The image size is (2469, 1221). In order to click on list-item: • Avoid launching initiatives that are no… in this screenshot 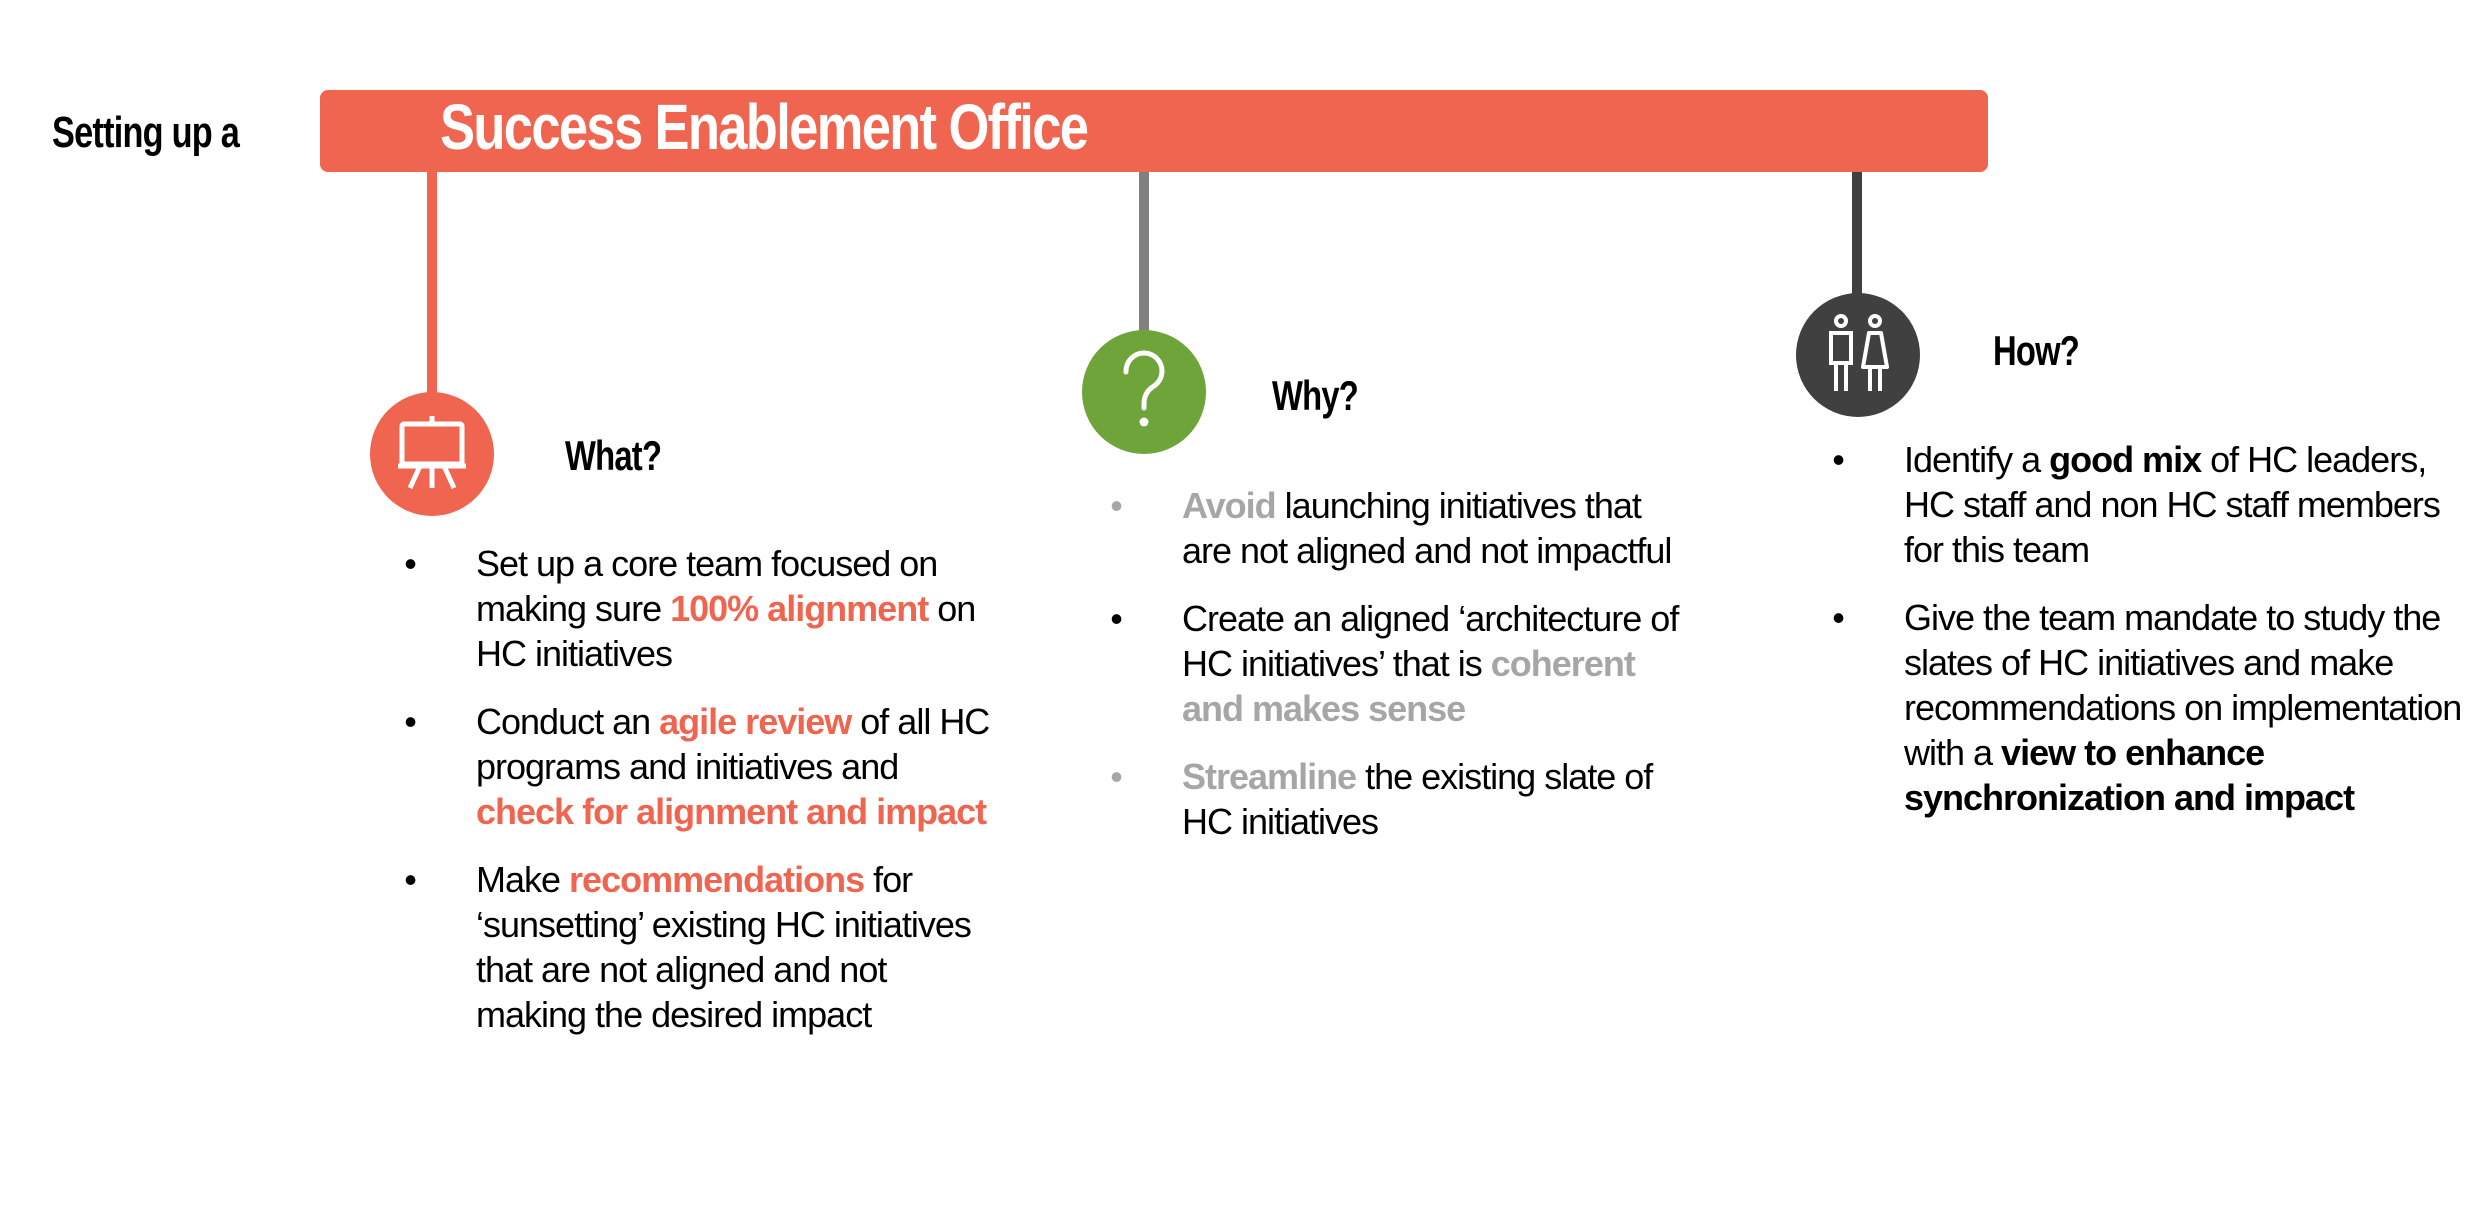, I will do `click(1396, 528)`.